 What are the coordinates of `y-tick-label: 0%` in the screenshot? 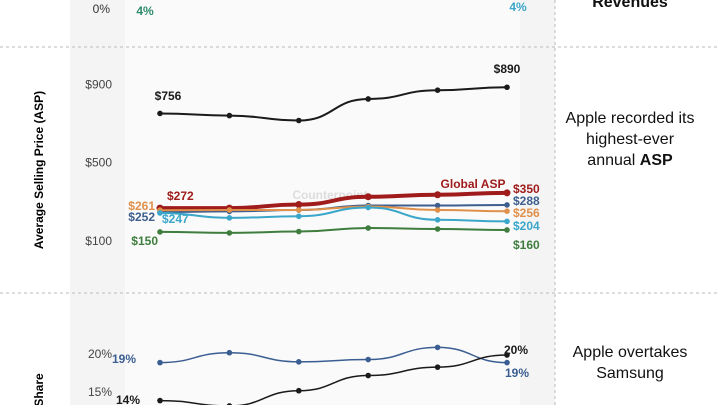 It's located at (102, 9).